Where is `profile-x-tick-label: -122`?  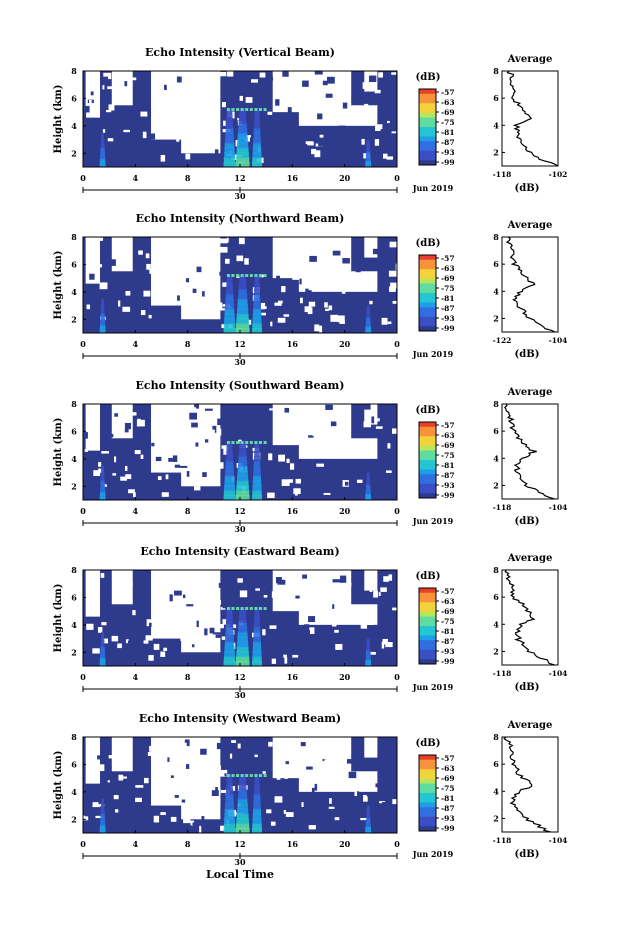 profile-x-tick-label: -122 is located at coordinates (502, 340).